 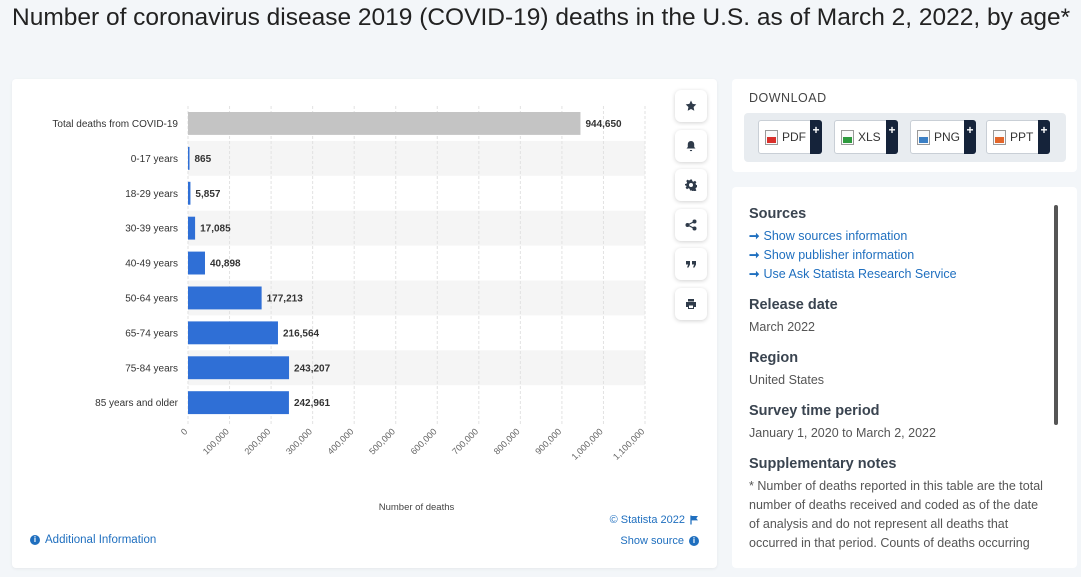 I want to click on additional-information-link: i Additional Information, so click(x=93, y=540).